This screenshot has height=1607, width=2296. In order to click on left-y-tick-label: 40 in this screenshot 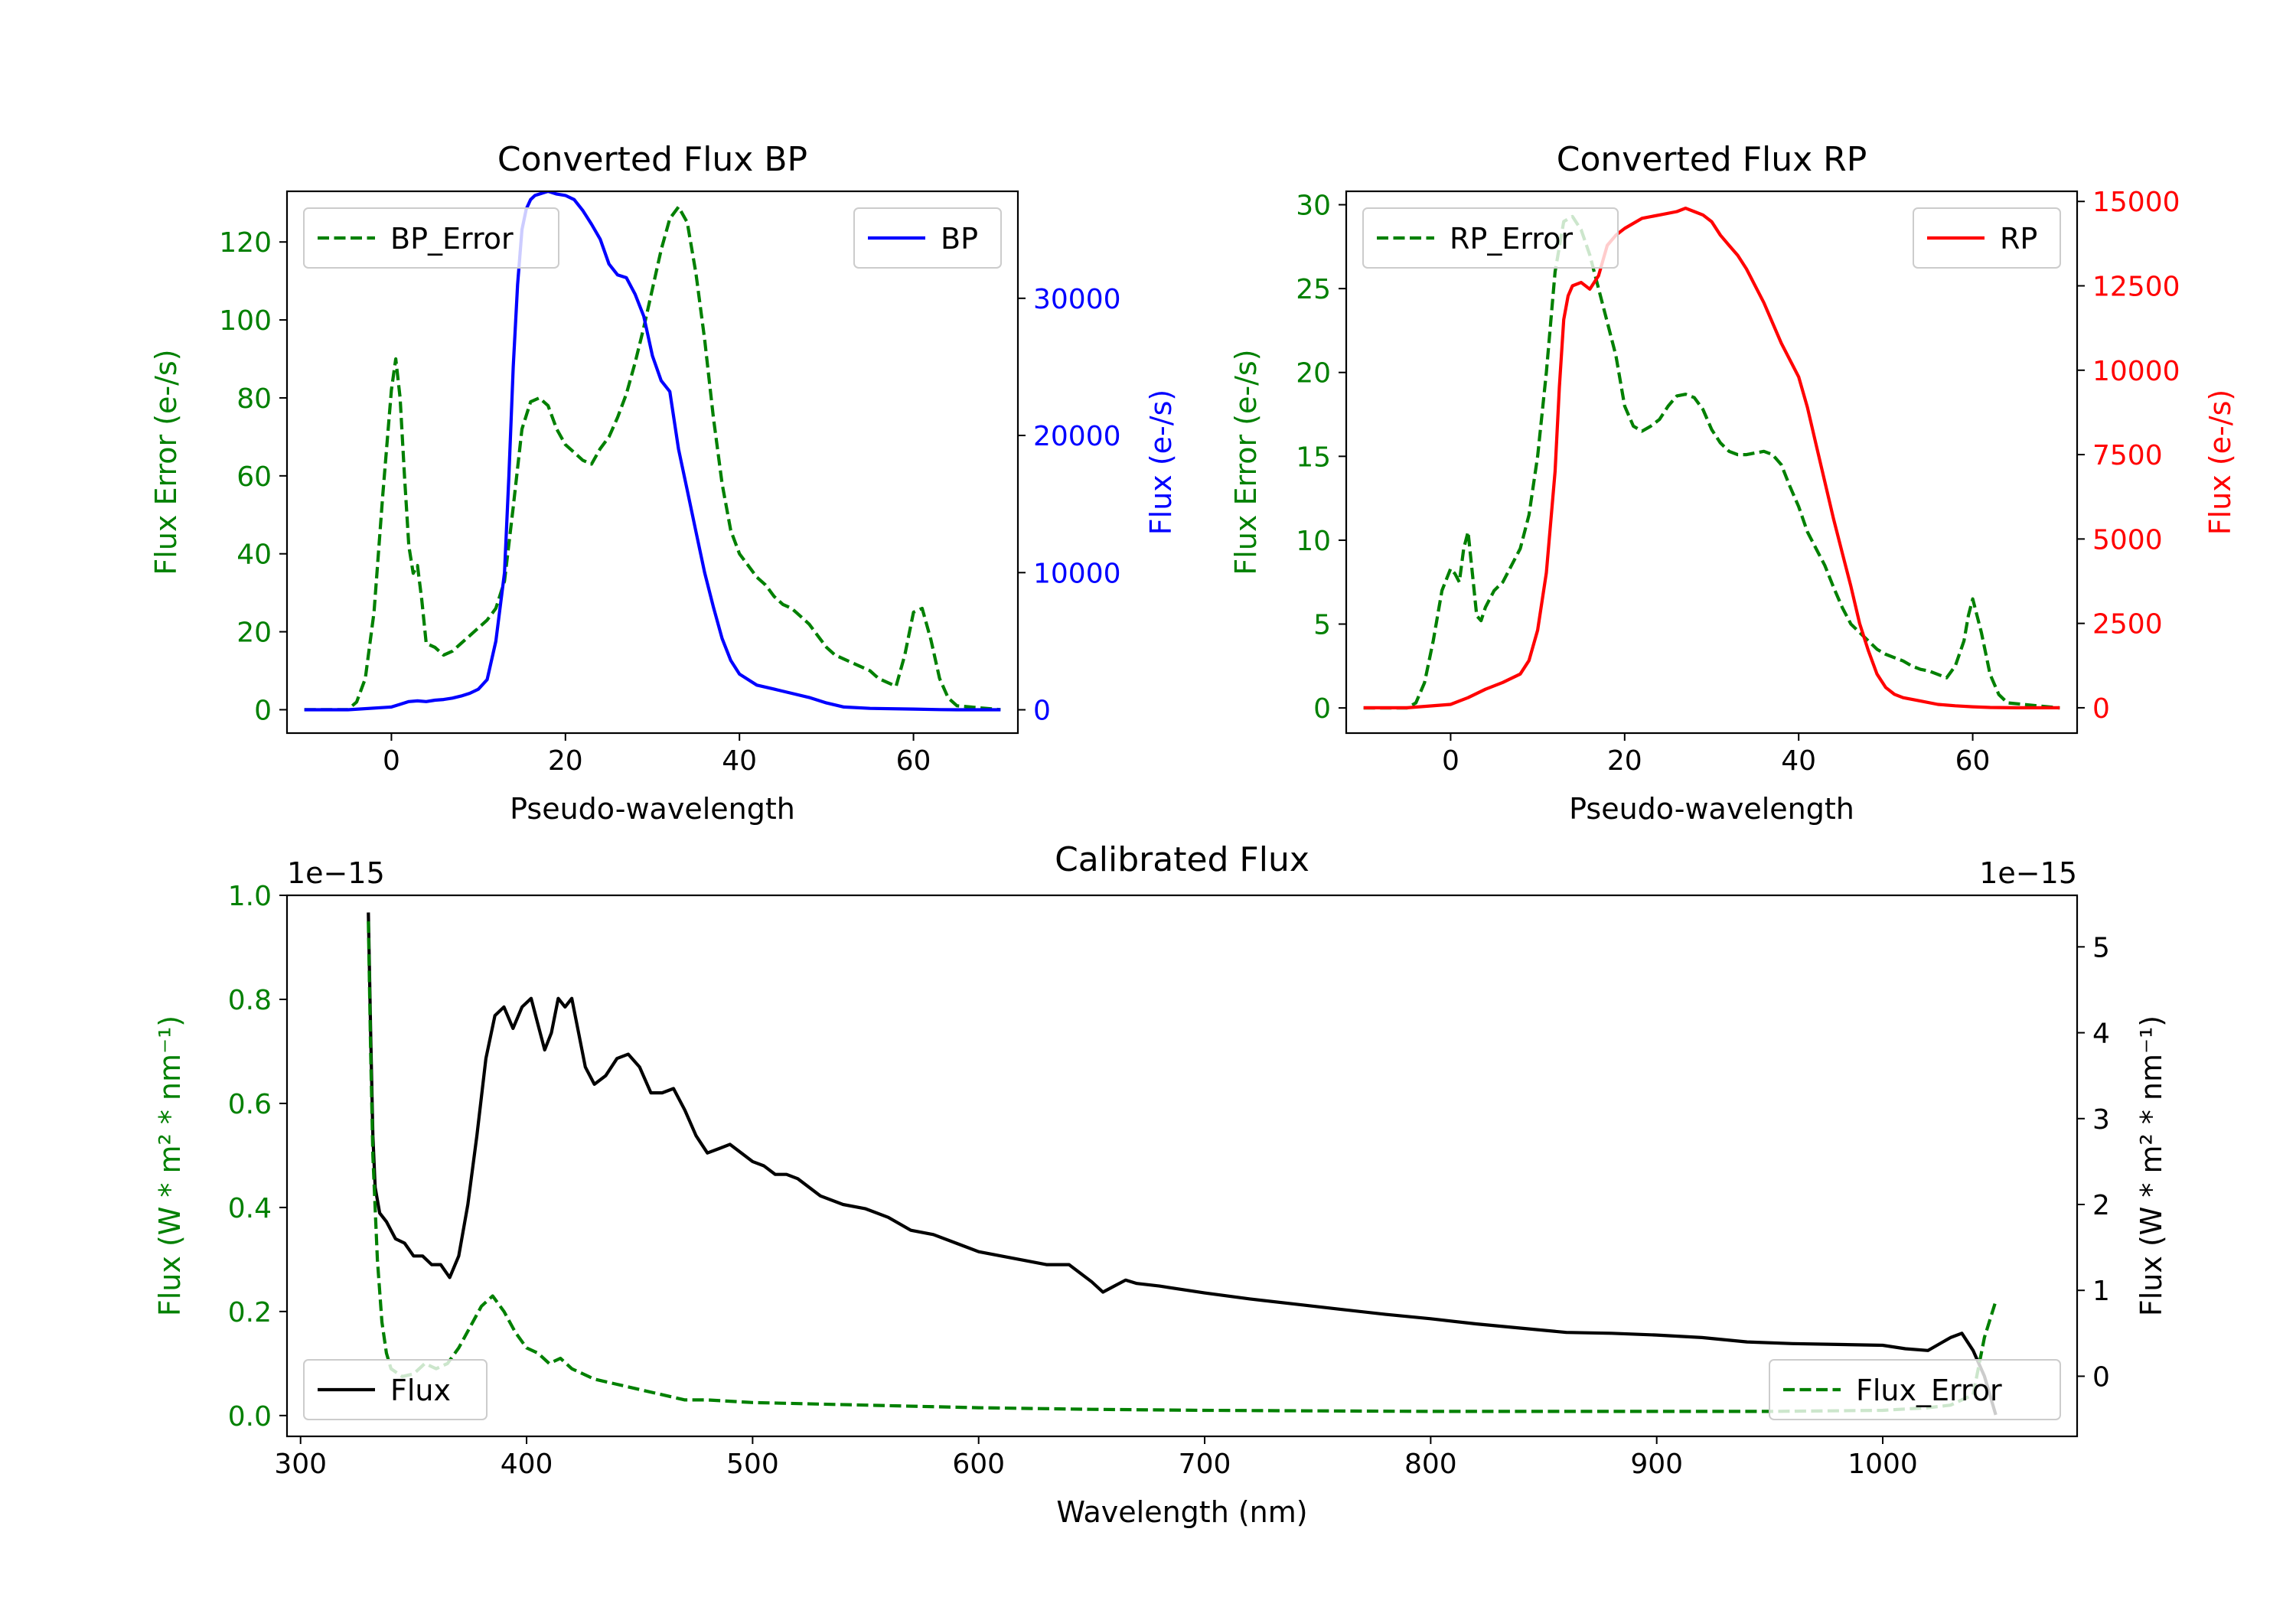, I will do `click(254, 555)`.